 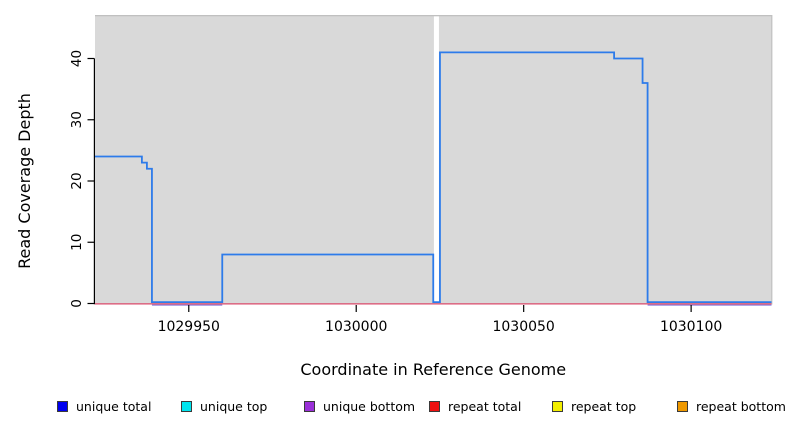 I want to click on legend-item-repeat-top: repeat top, so click(x=594, y=406).